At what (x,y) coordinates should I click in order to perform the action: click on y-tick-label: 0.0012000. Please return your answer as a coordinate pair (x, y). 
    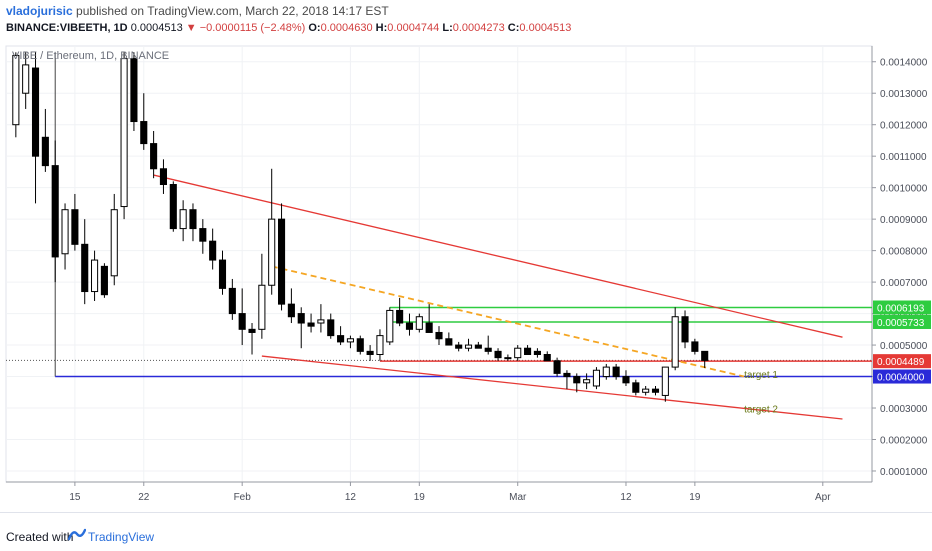
    Looking at the image, I should click on (904, 126).